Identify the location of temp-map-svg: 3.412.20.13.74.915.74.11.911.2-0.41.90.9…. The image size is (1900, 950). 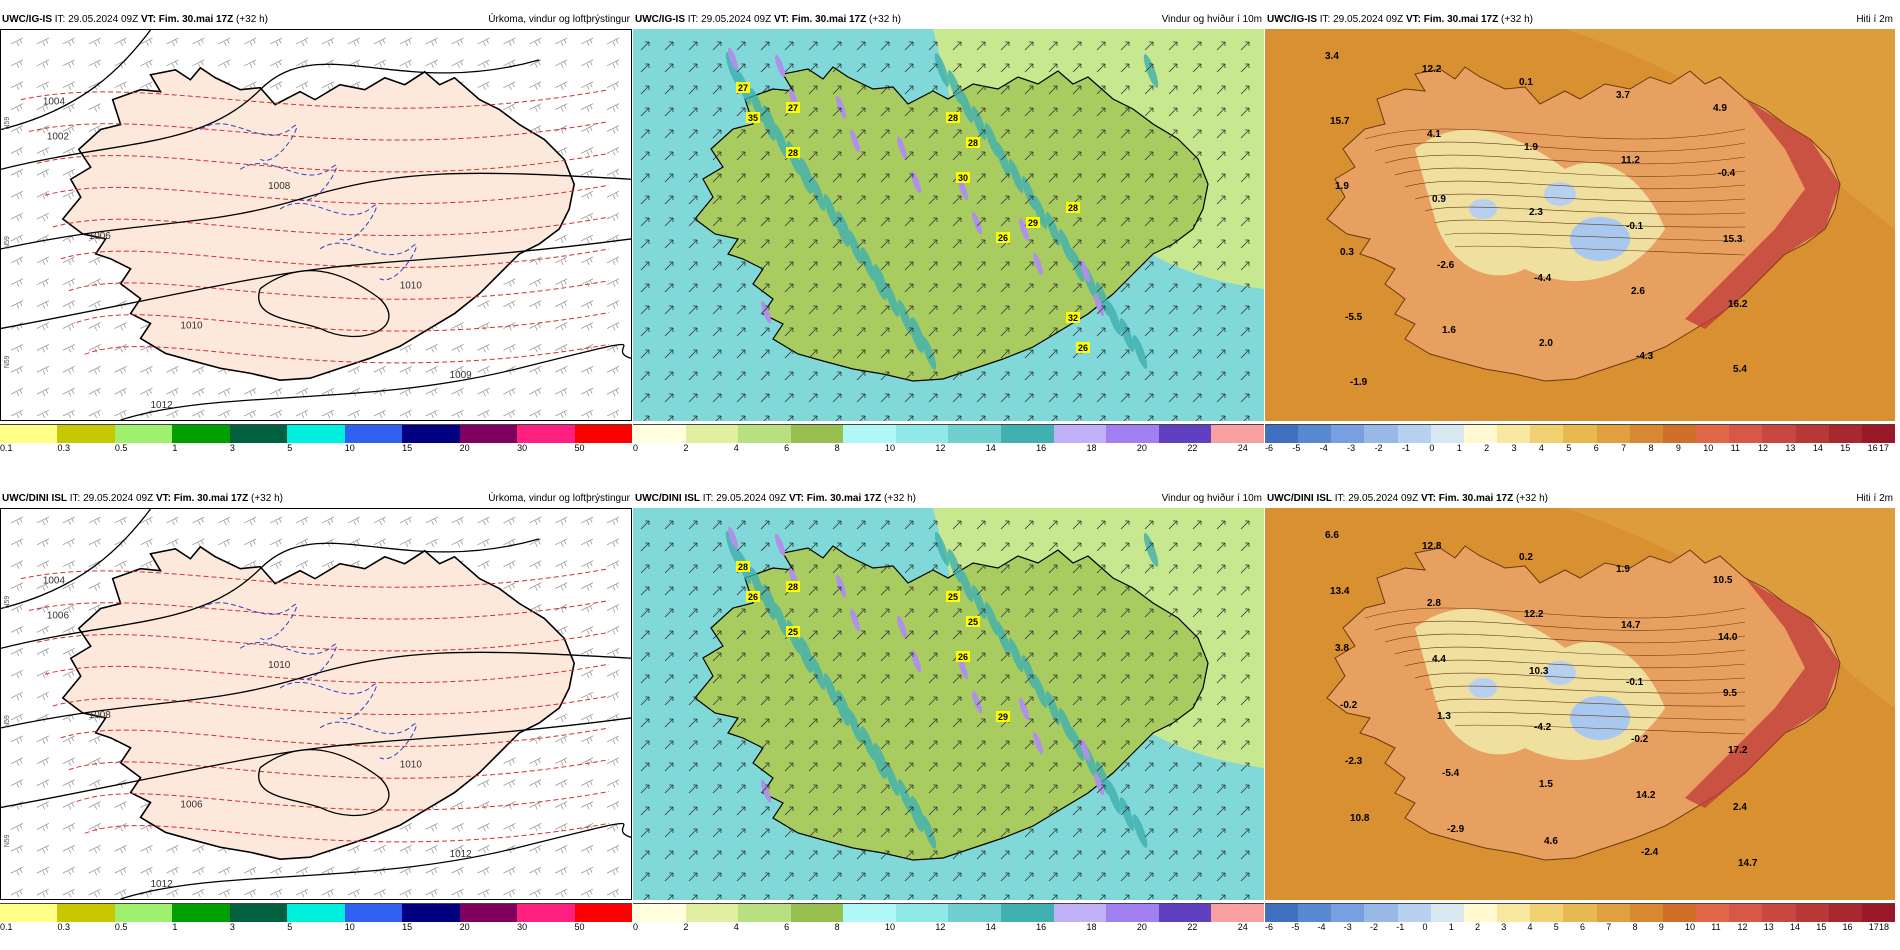
(1580, 225).